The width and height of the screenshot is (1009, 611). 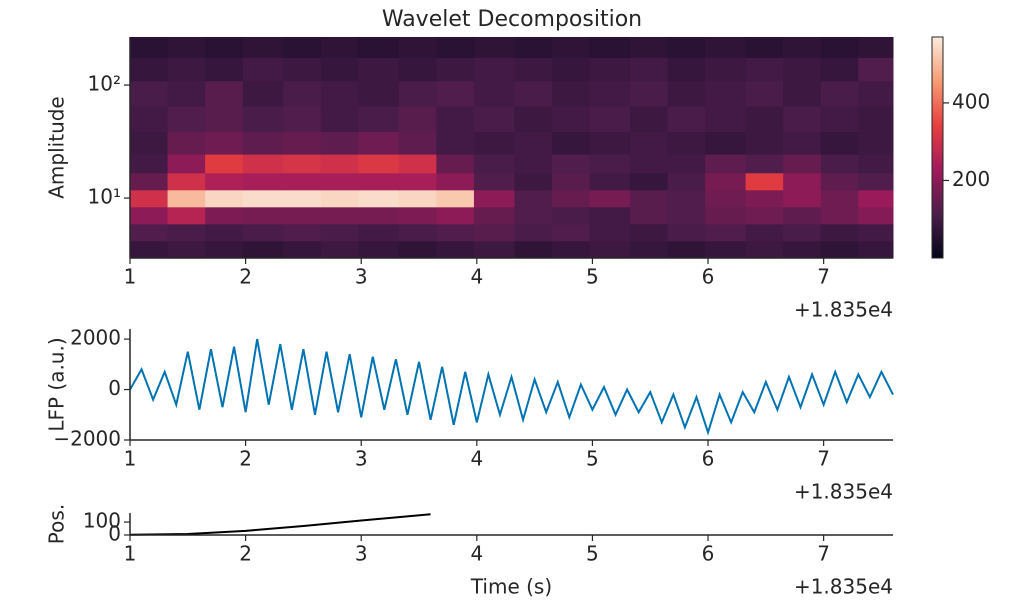 I want to click on y-tick-label: 0, so click(x=114, y=534).